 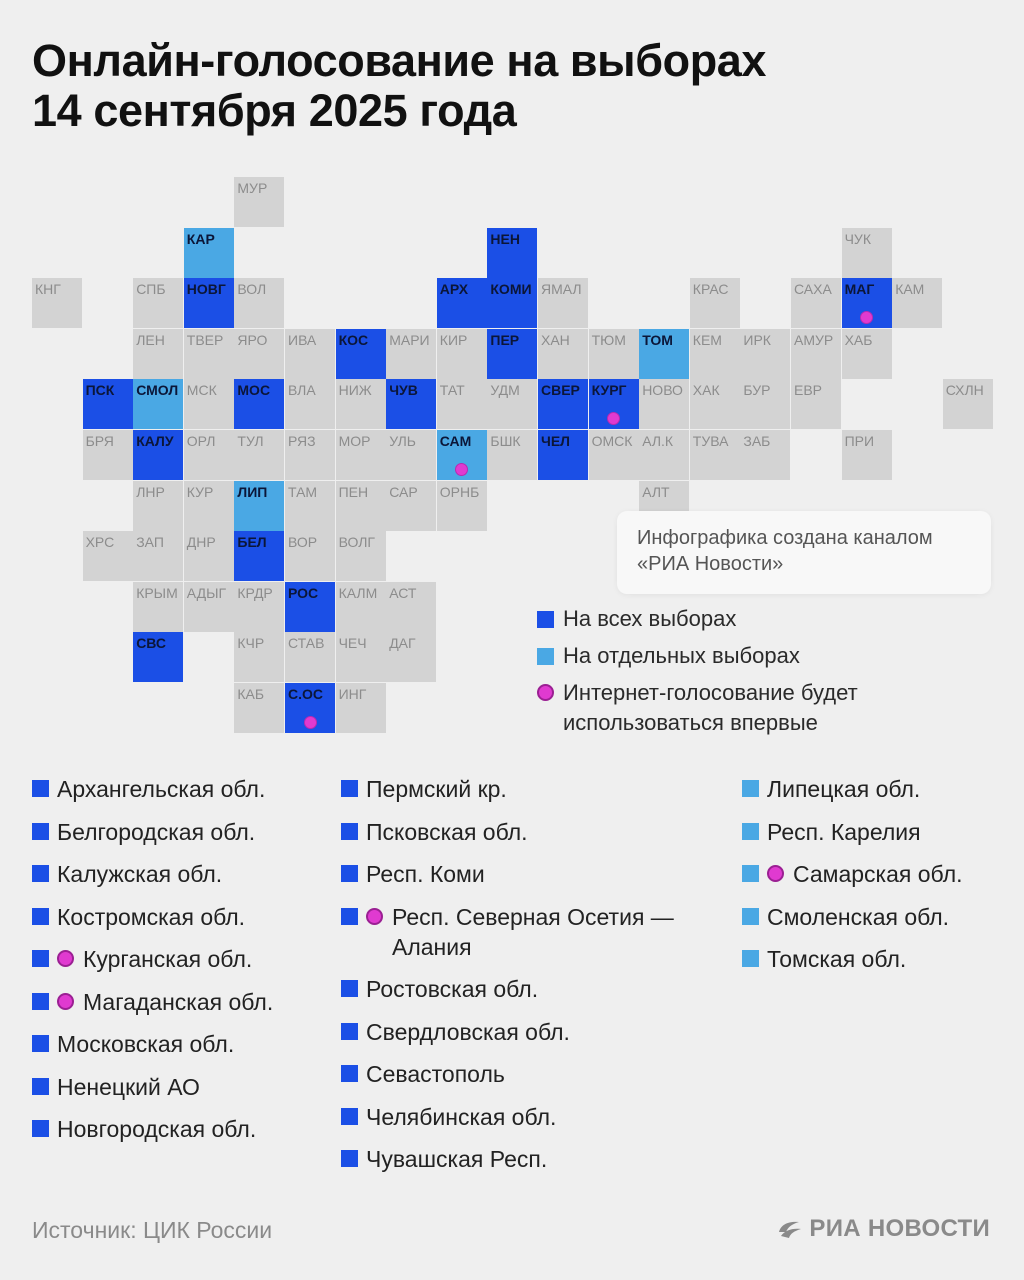 I want to click on region-tile: РОС, so click(x=310, y=606).